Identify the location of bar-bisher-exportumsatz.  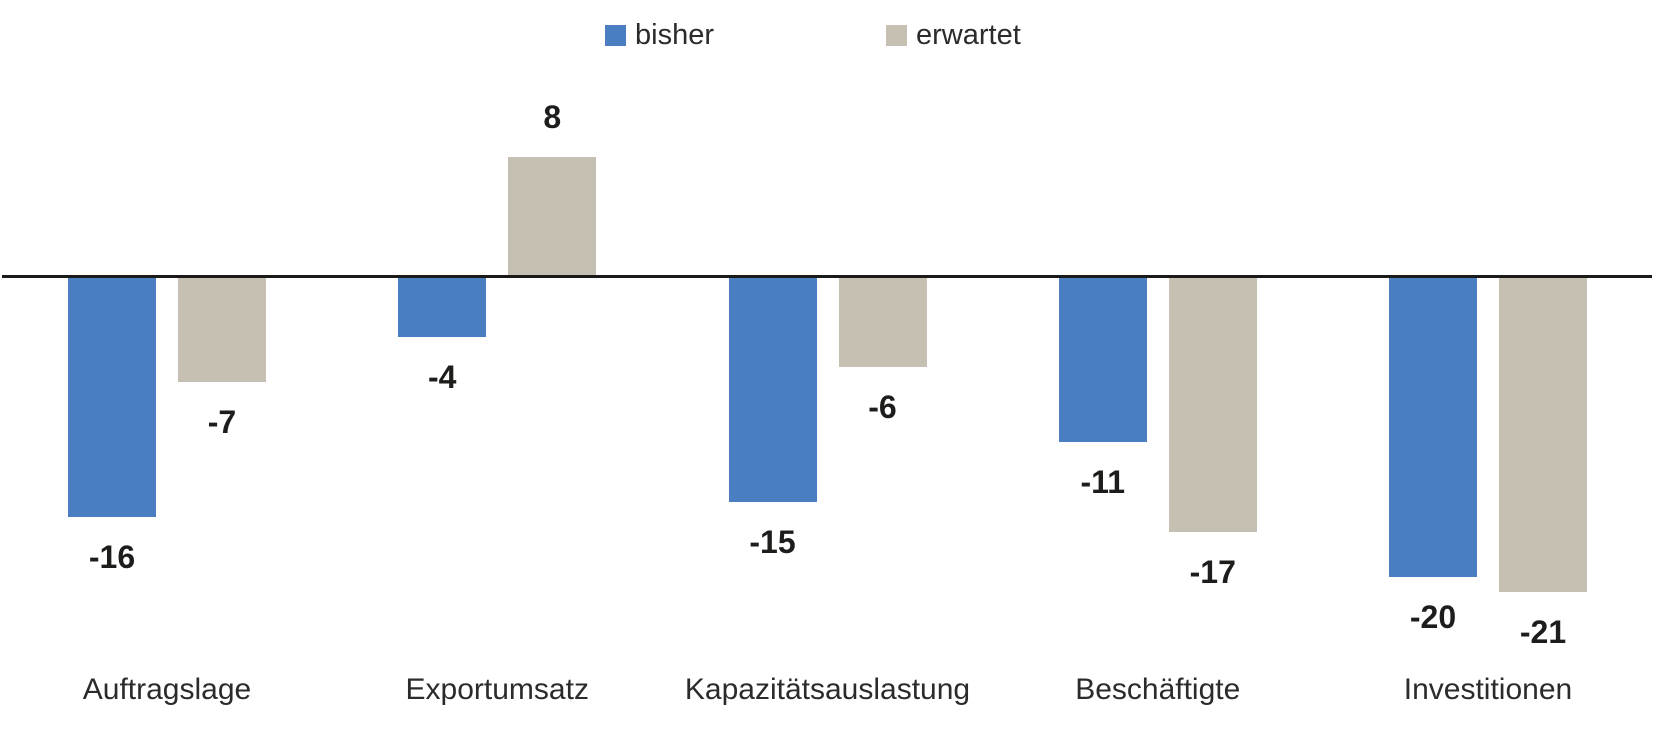
(442, 307).